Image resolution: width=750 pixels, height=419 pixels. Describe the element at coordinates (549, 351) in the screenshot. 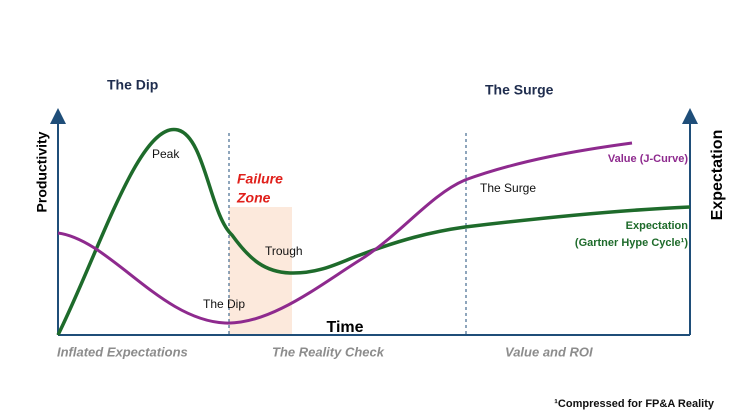

I see `phase-label: Value and ROI` at that location.